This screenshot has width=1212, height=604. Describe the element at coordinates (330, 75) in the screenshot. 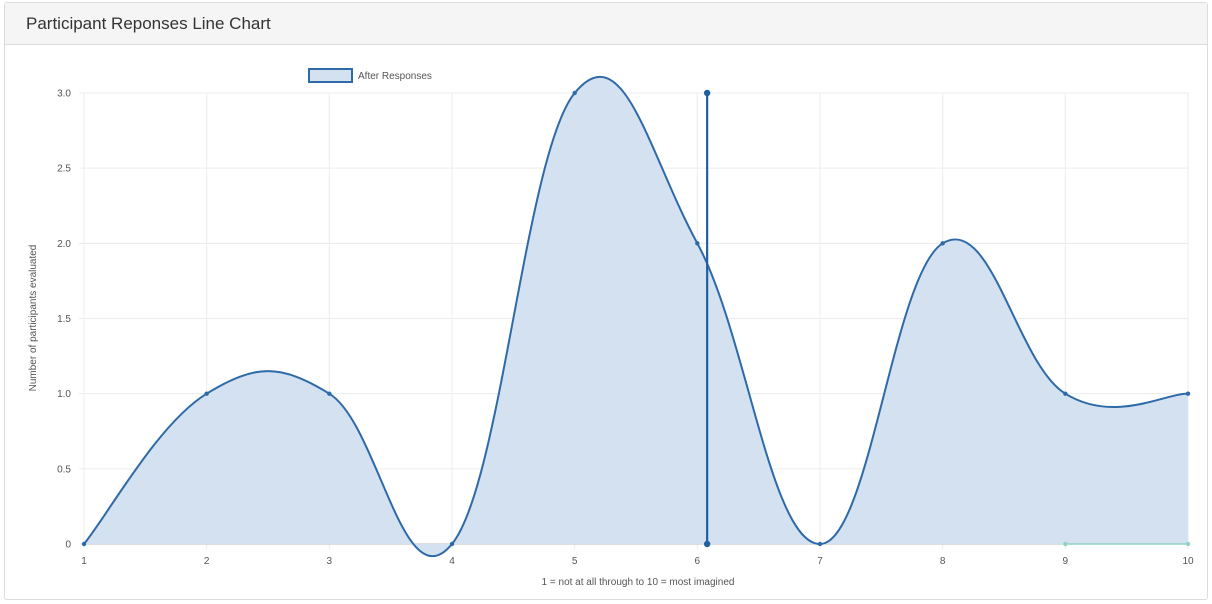

I see `legend-swatch` at that location.